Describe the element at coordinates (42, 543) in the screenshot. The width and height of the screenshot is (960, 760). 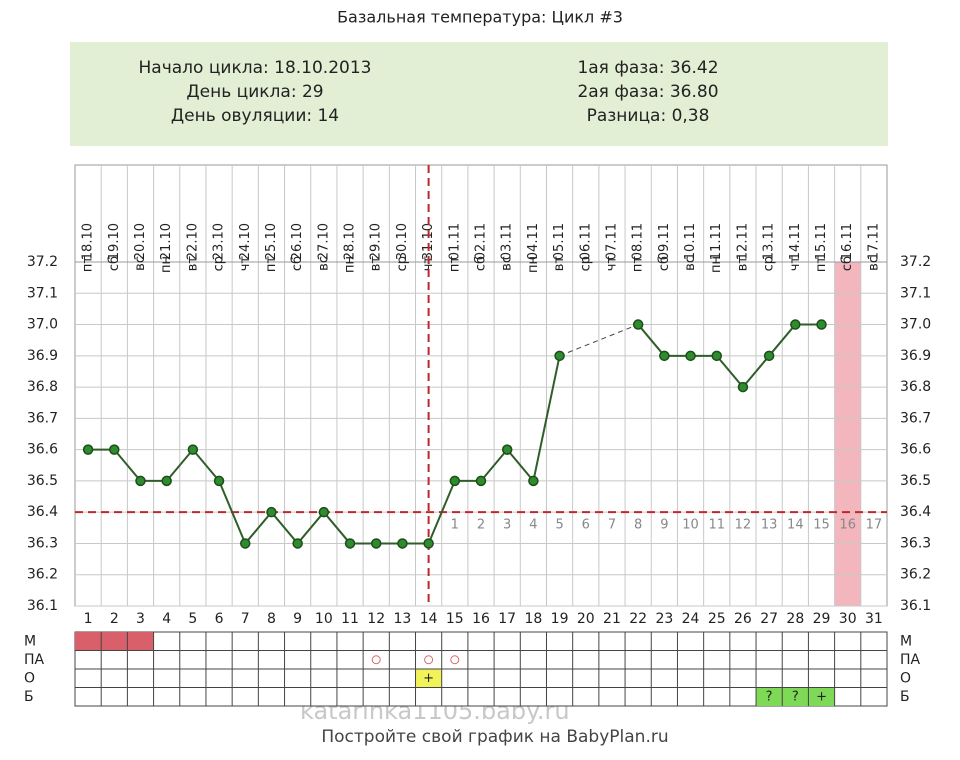
I see `y-tick-label: 36.3` at that location.